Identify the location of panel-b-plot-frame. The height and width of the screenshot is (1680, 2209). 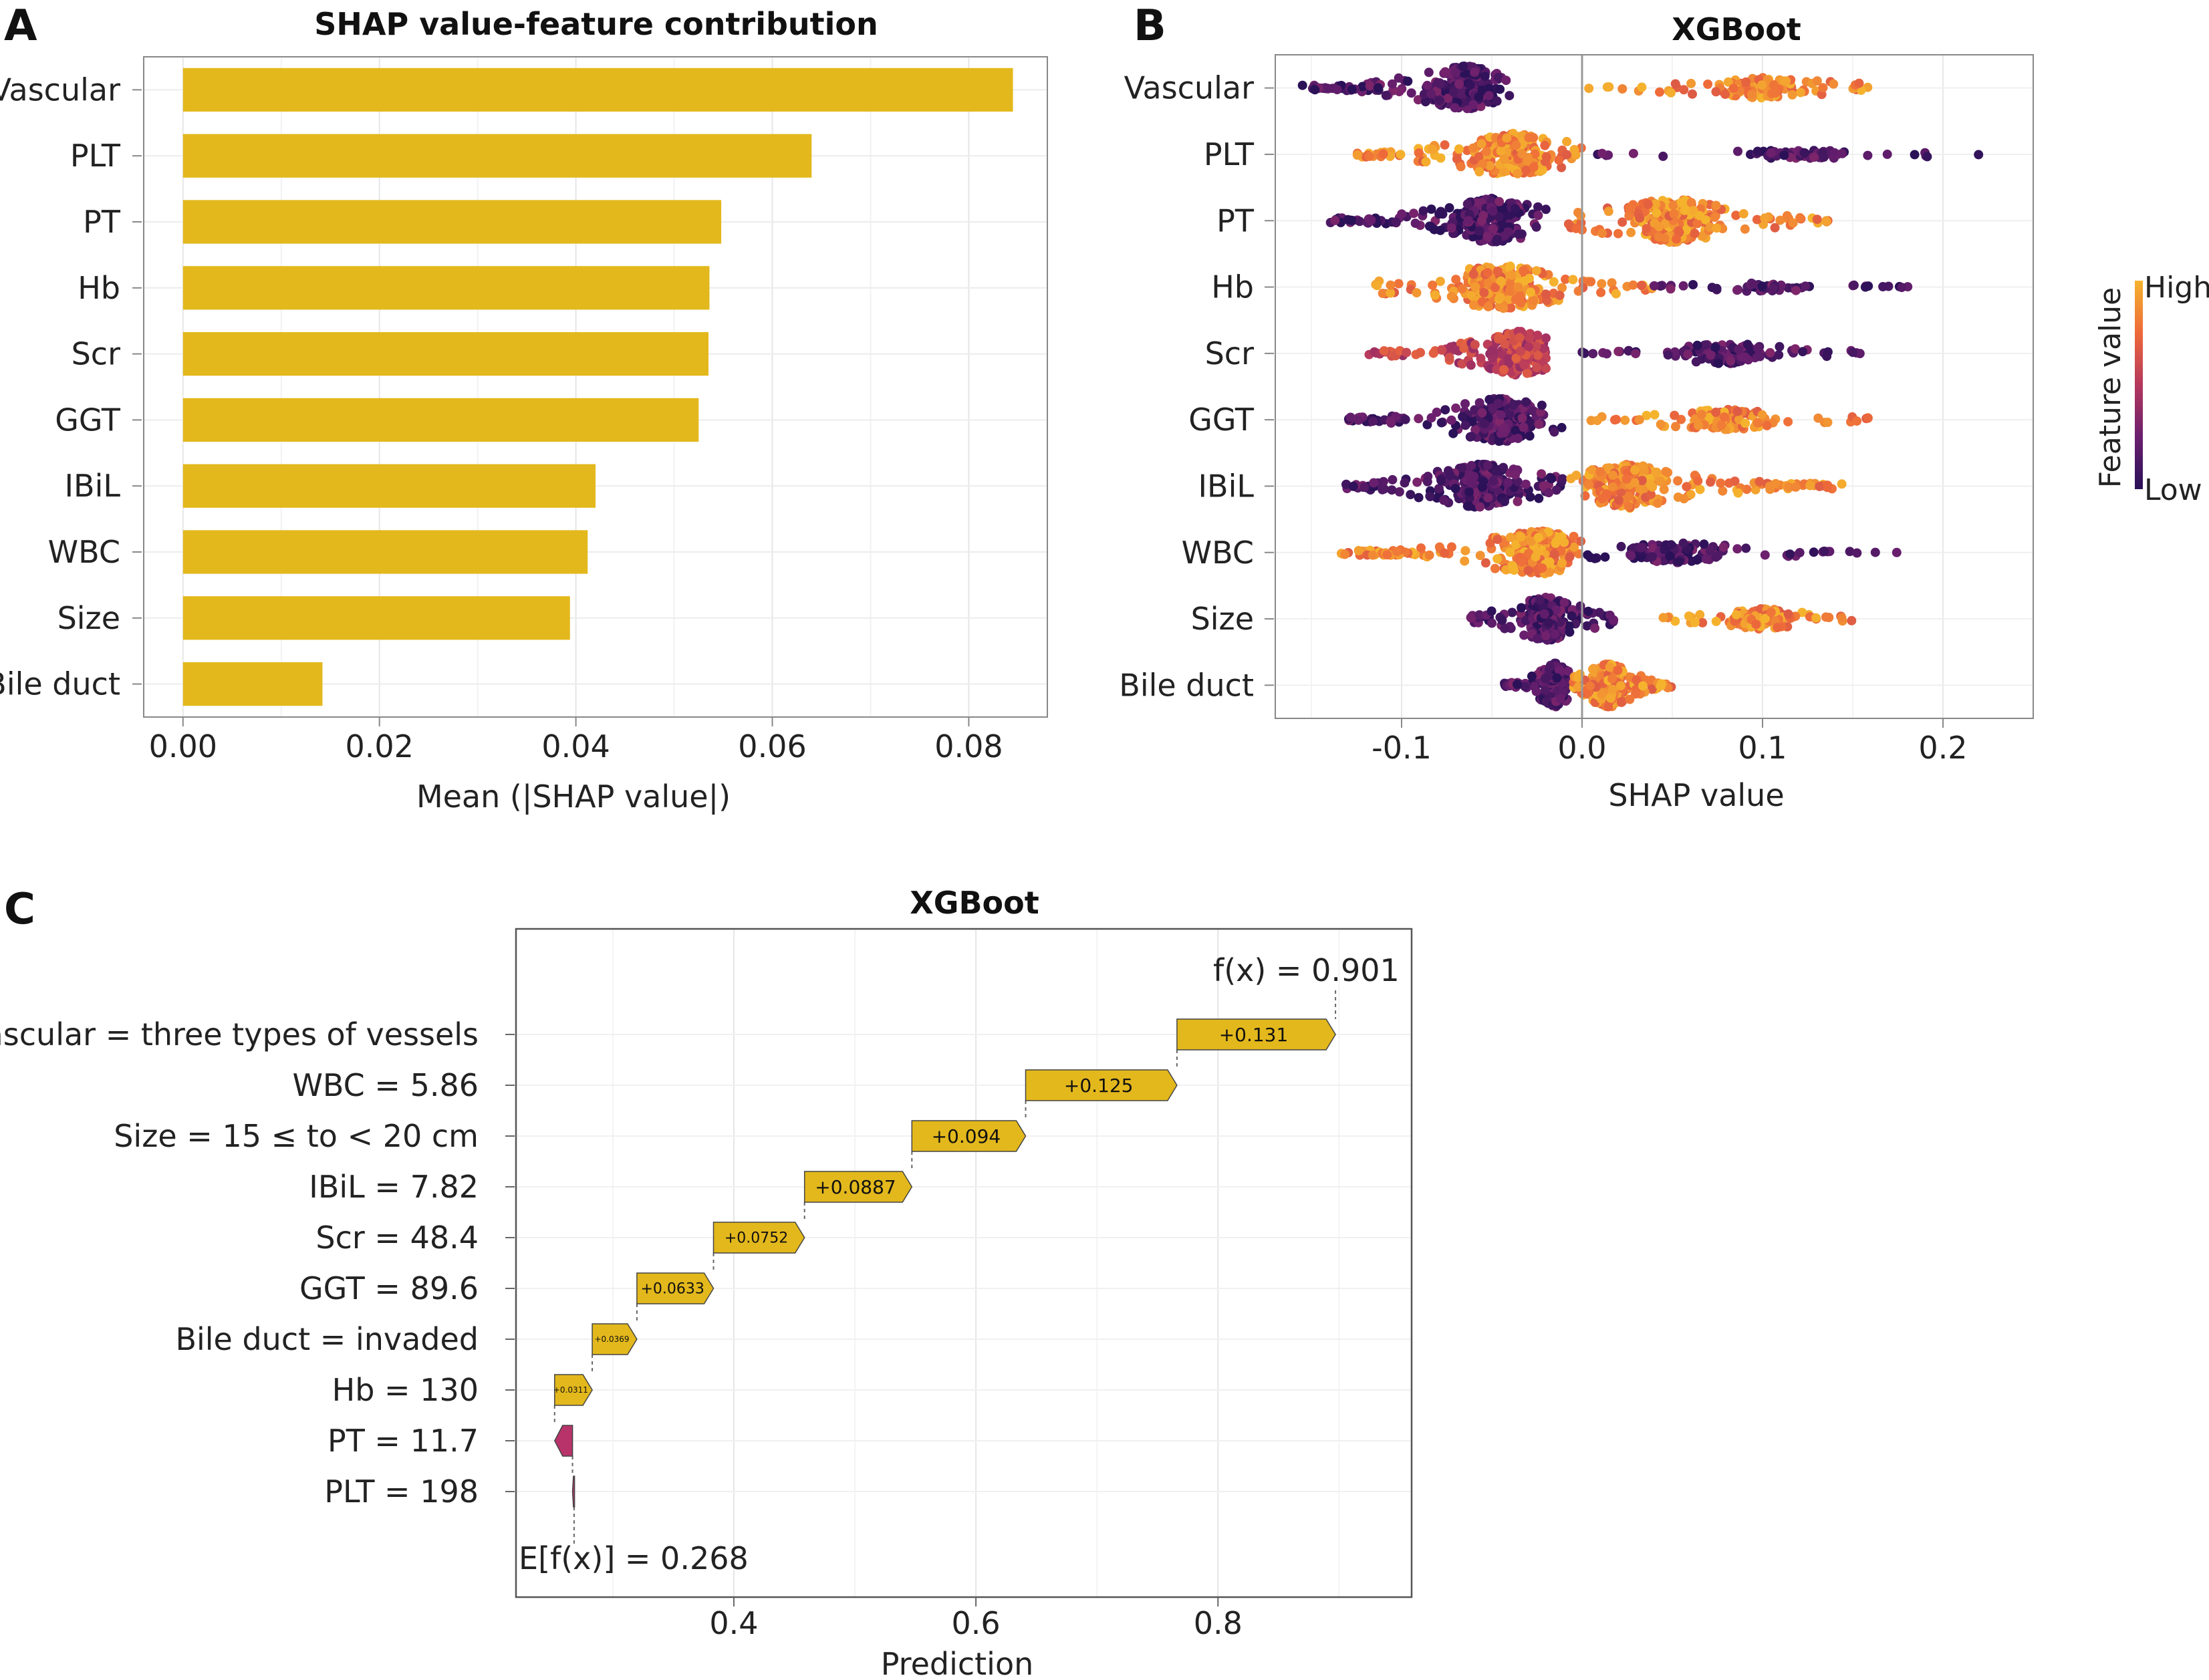
(1654, 386).